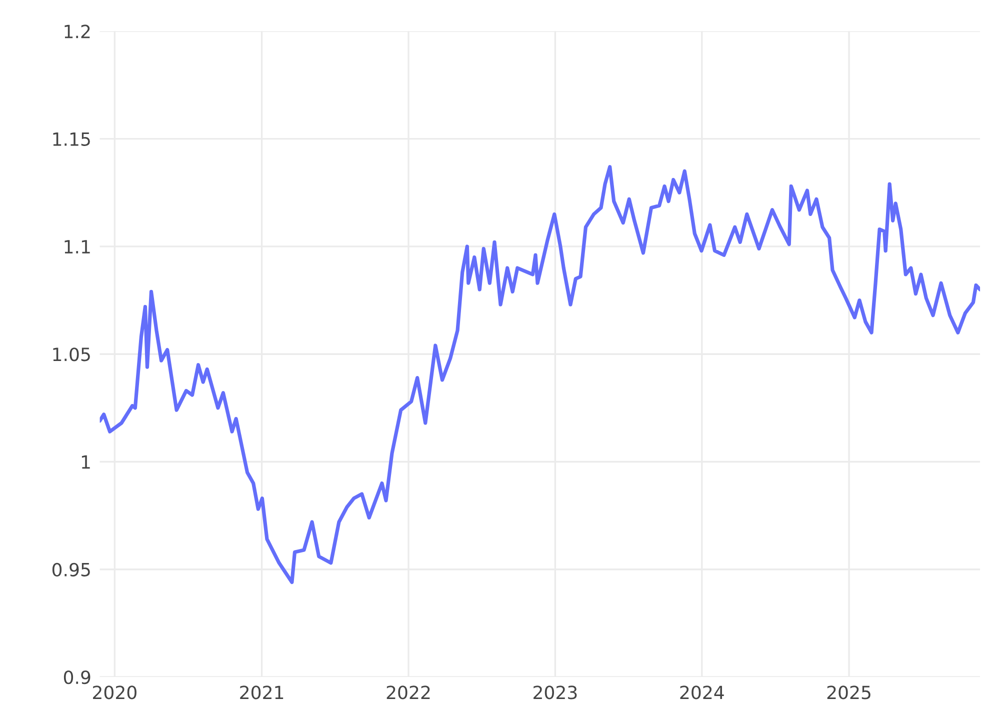 The height and width of the screenshot is (726, 998). I want to click on y-tick-label: 1, so click(86, 462).